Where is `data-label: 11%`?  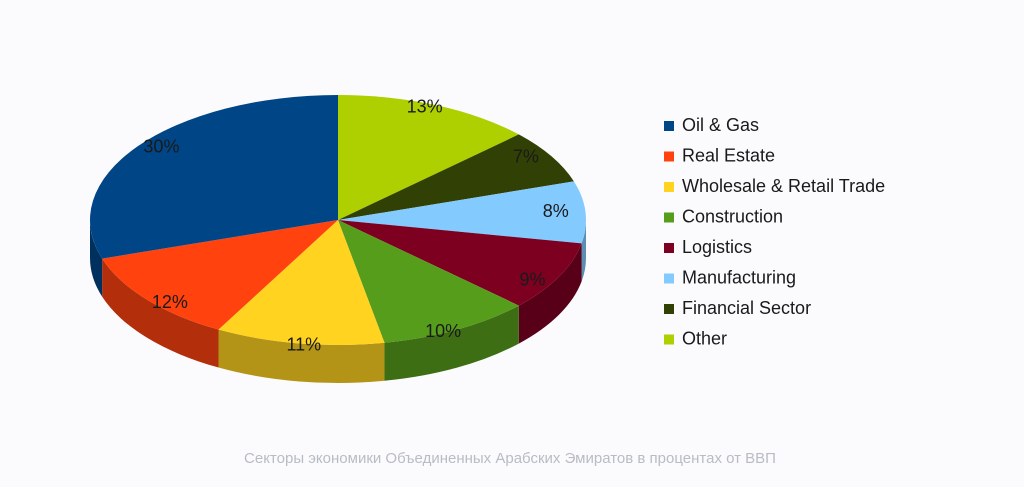
data-label: 11% is located at coordinates (304, 345).